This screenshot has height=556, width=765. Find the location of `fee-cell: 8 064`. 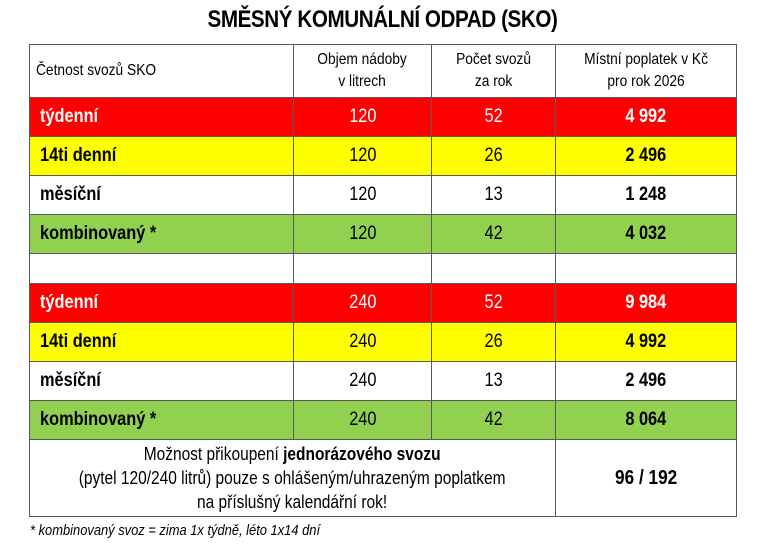

fee-cell: 8 064 is located at coordinates (646, 420).